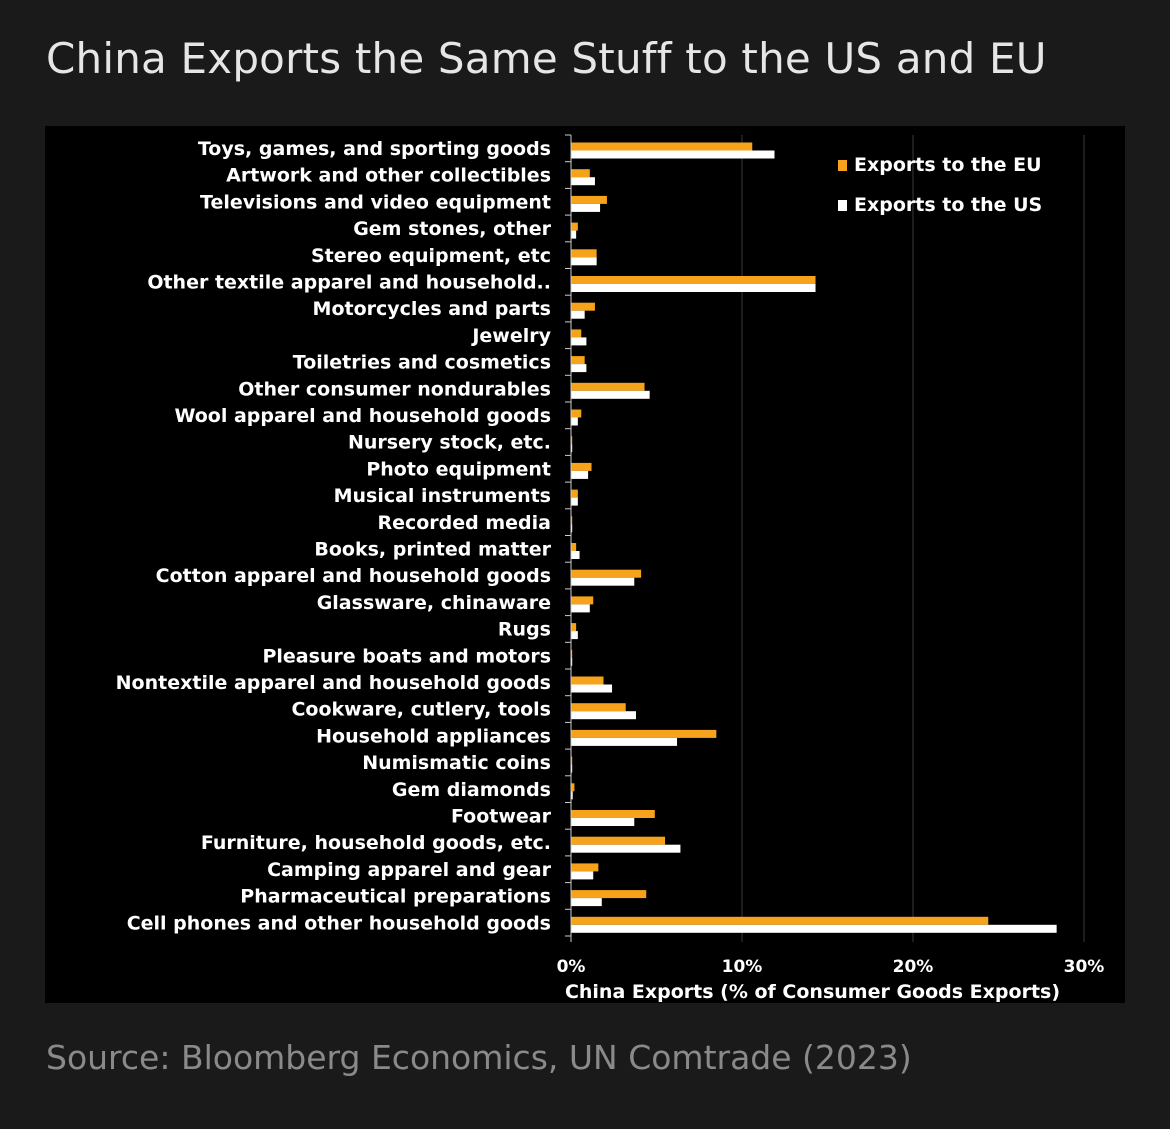 The image size is (1170, 1129). I want to click on category-label: Glassware, chinaware, so click(434, 603).